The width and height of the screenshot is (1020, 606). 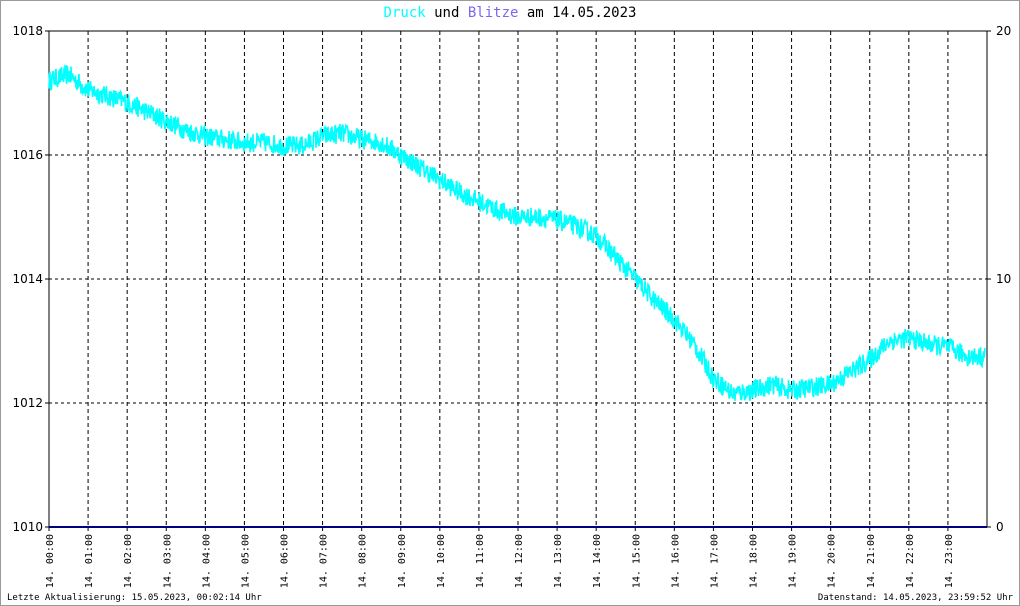 What do you see at coordinates (27, 403) in the screenshot?
I see `y-left-tick-label: 1012` at bounding box center [27, 403].